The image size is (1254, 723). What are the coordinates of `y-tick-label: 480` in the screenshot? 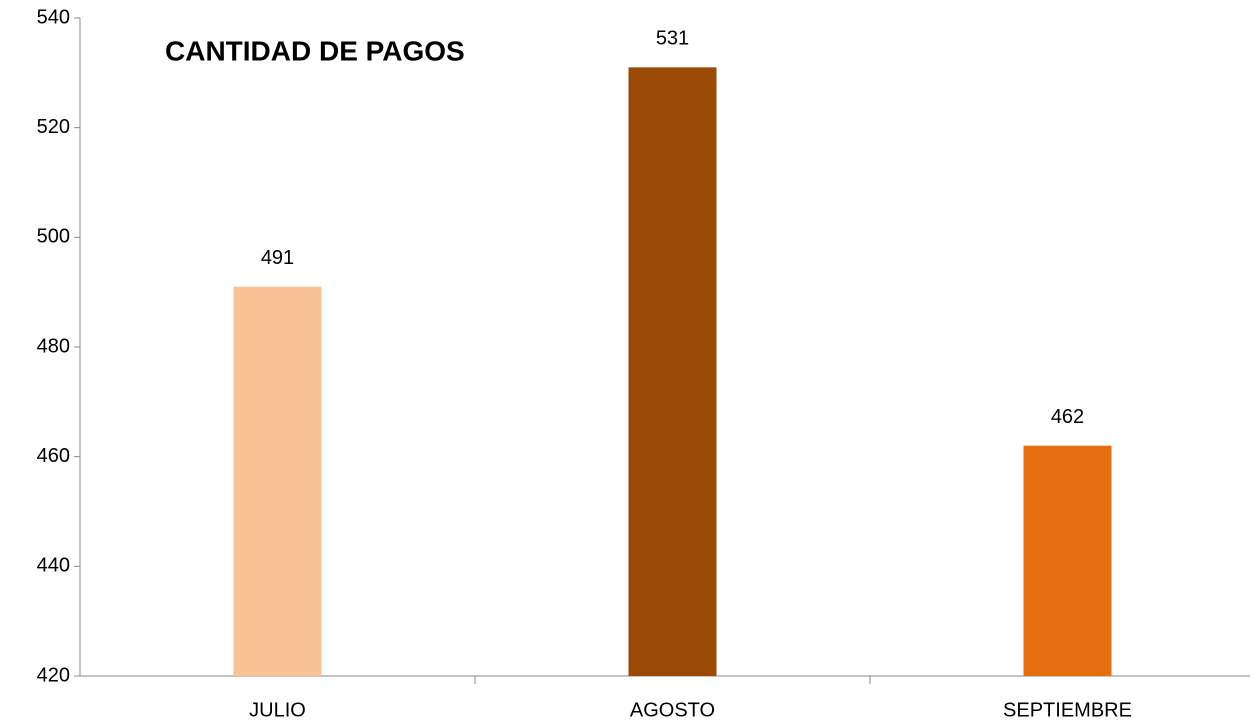 It's located at (53, 346).